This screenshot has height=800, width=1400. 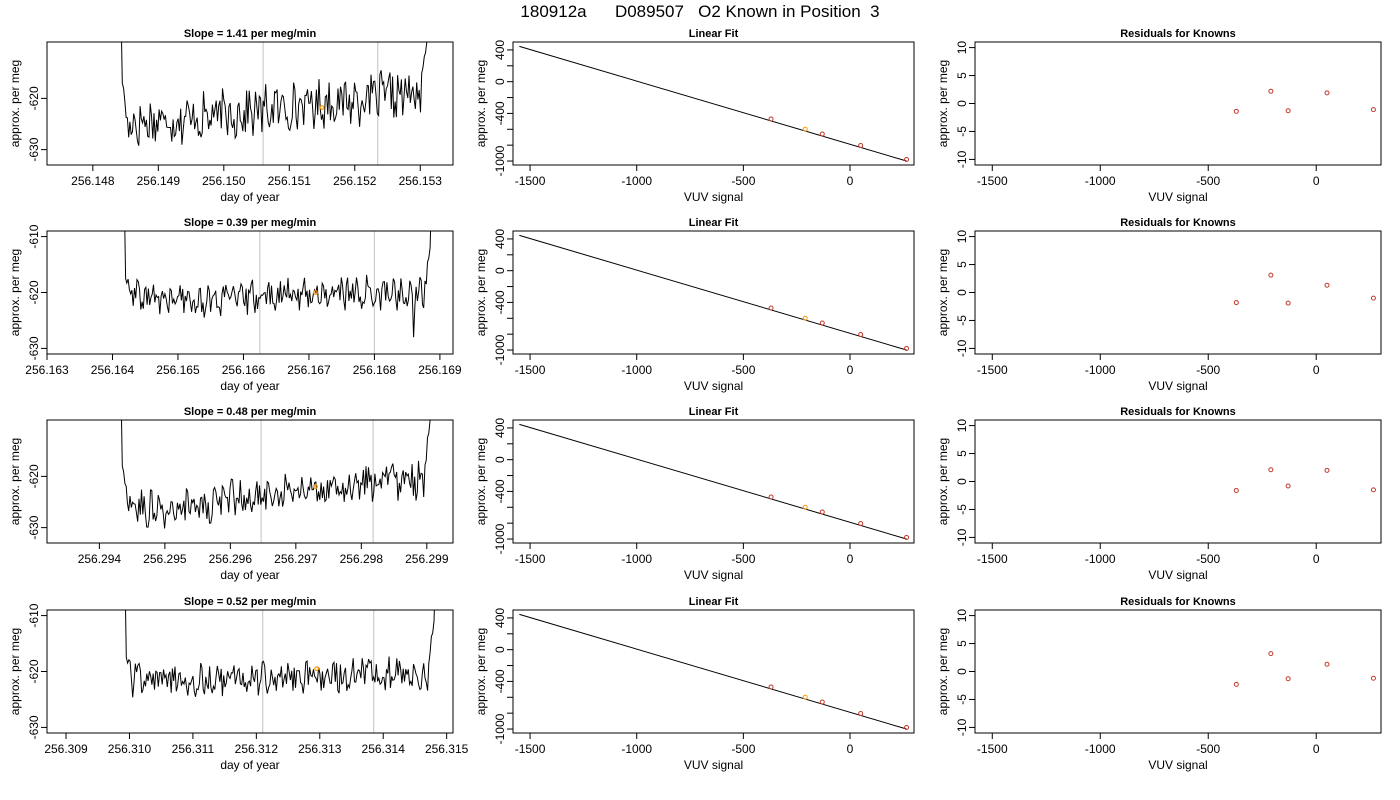 What do you see at coordinates (362, 559) in the screenshot?
I see `x-tick-label: 256.298` at bounding box center [362, 559].